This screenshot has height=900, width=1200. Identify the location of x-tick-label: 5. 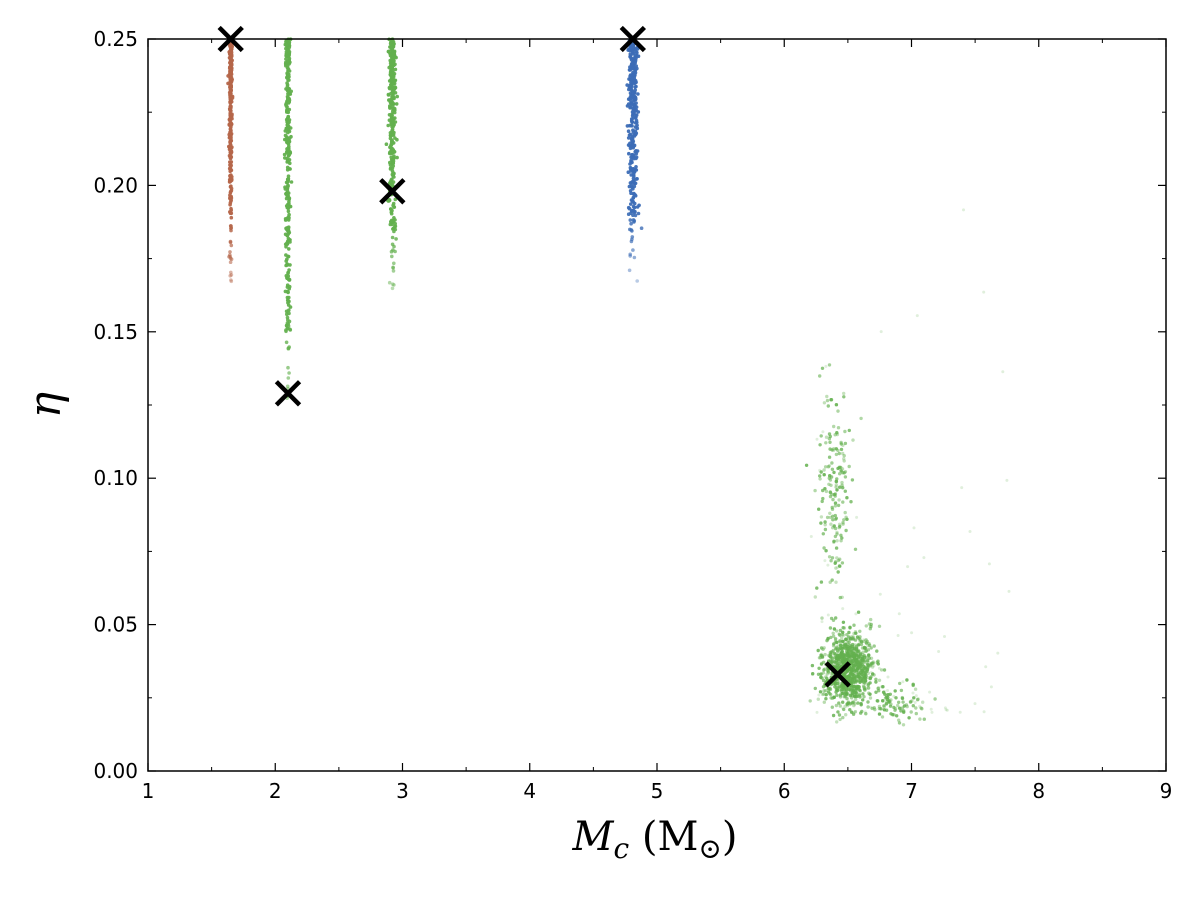
(657, 791).